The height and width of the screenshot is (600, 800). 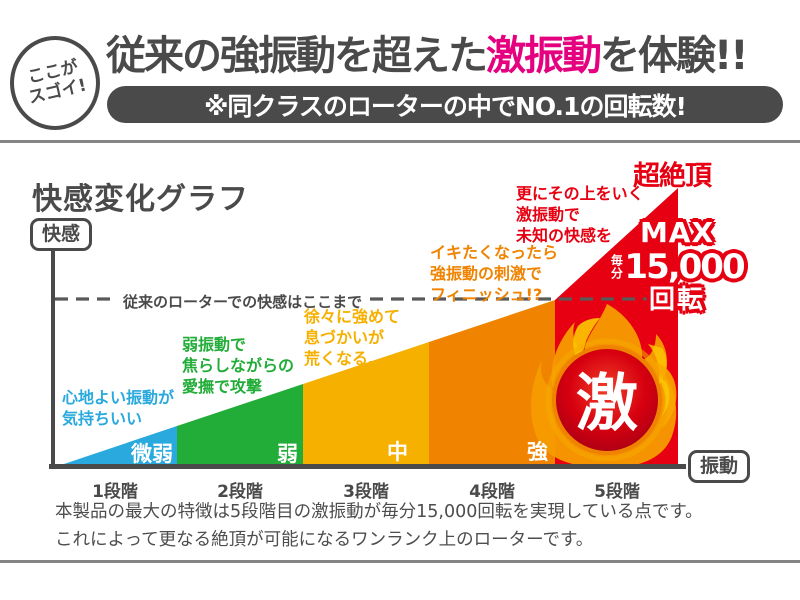 What do you see at coordinates (152, 454) in the screenshot?
I see `strength-label-level1: 微弱` at bounding box center [152, 454].